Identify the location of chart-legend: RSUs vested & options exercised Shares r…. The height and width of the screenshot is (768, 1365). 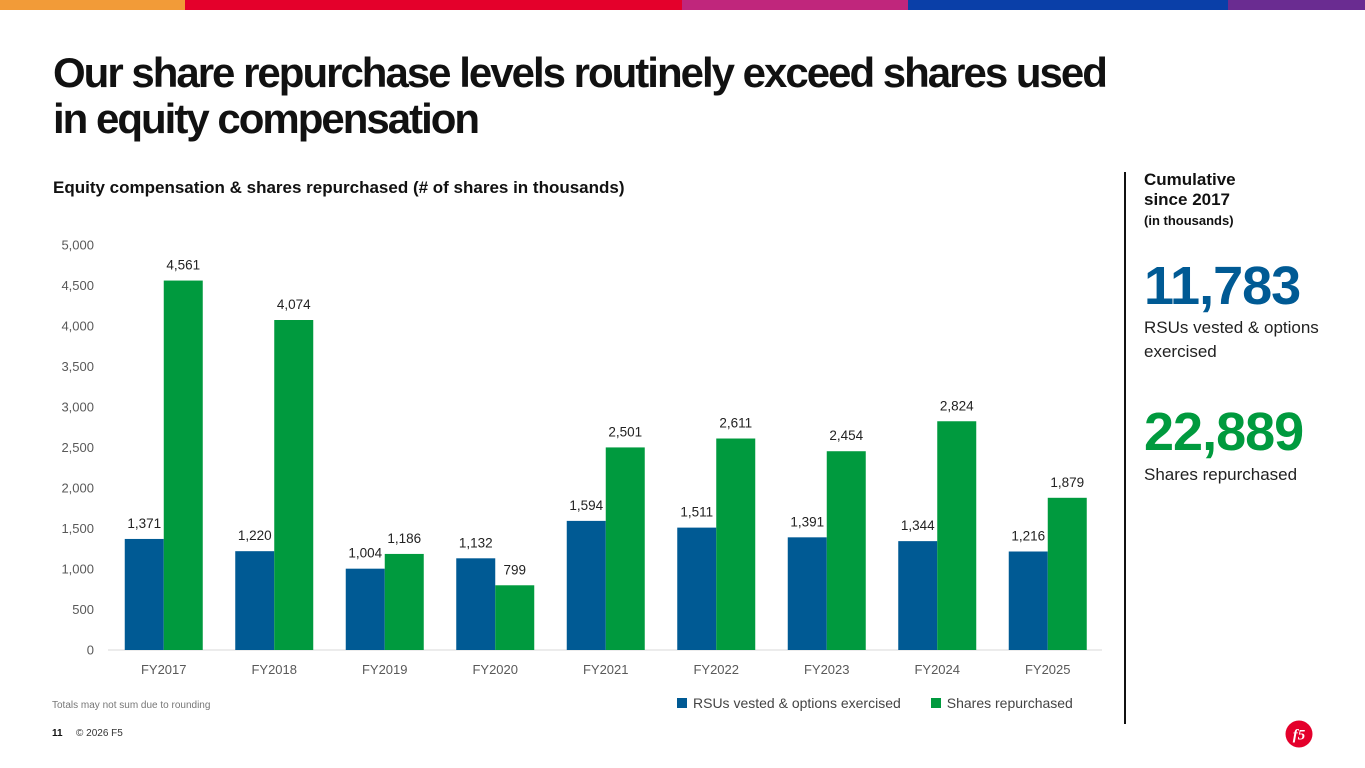
(875, 703).